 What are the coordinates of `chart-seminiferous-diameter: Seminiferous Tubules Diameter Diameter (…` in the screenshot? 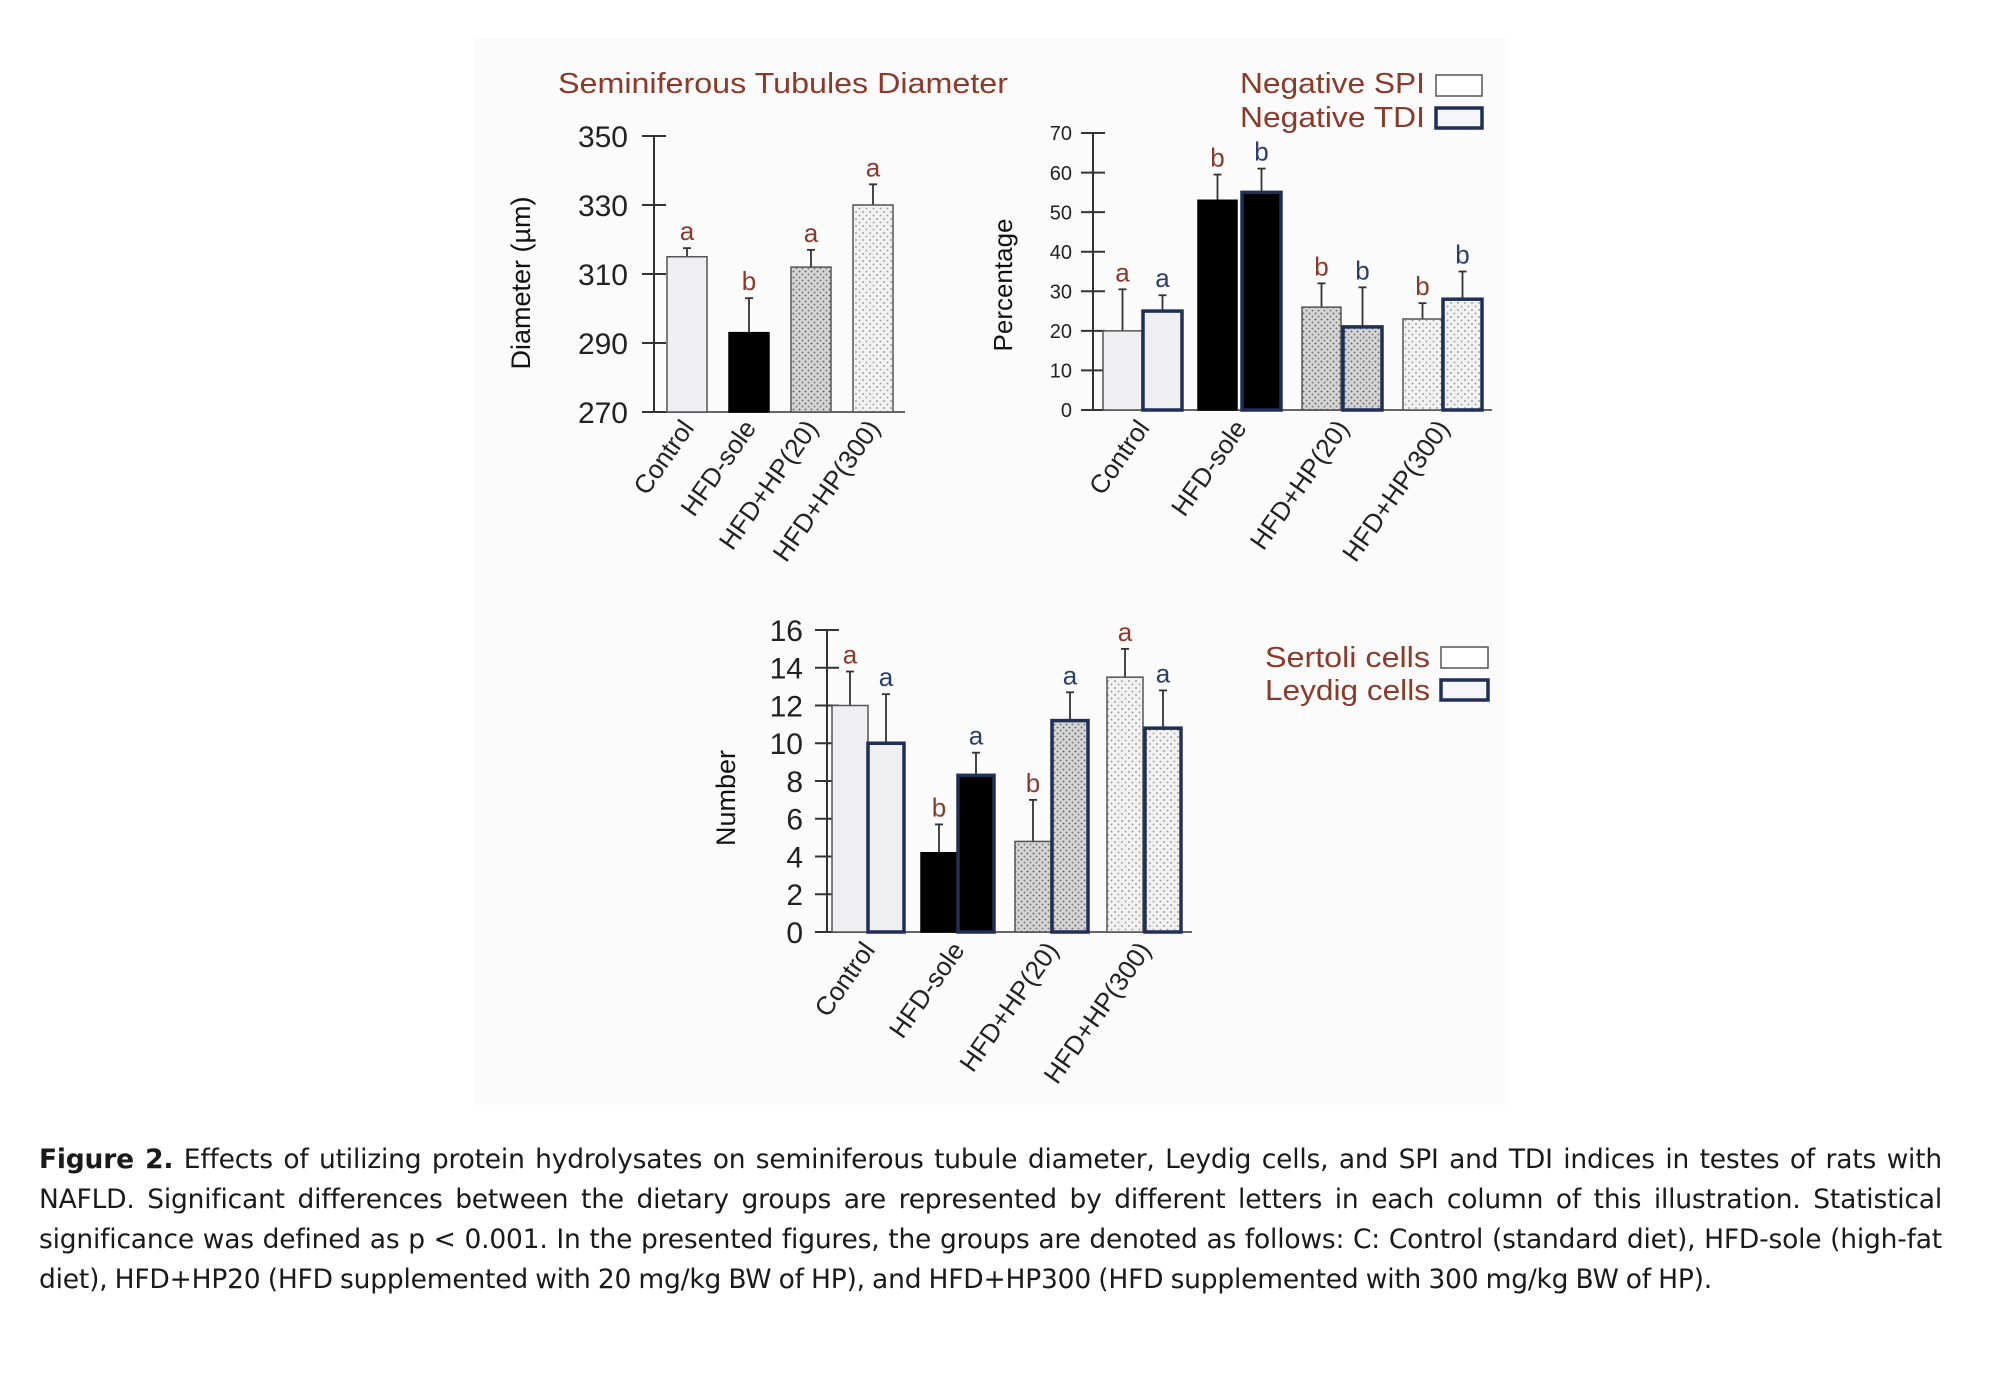 It's located at (757, 317).